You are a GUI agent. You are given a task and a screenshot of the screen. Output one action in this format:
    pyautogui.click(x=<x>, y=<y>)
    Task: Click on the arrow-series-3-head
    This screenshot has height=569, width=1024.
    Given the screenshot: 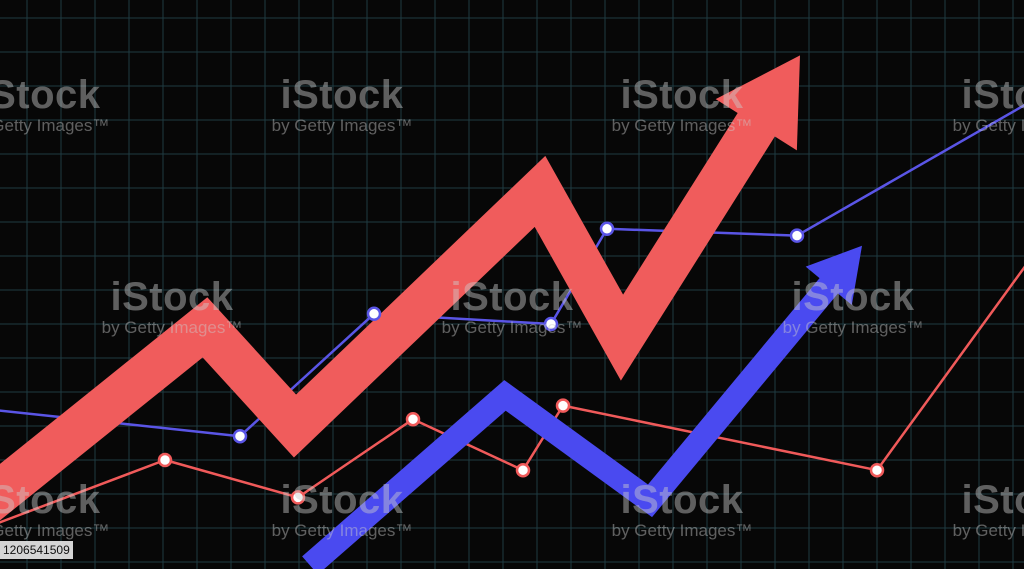 What is the action you would take?
    pyautogui.click(x=833, y=275)
    